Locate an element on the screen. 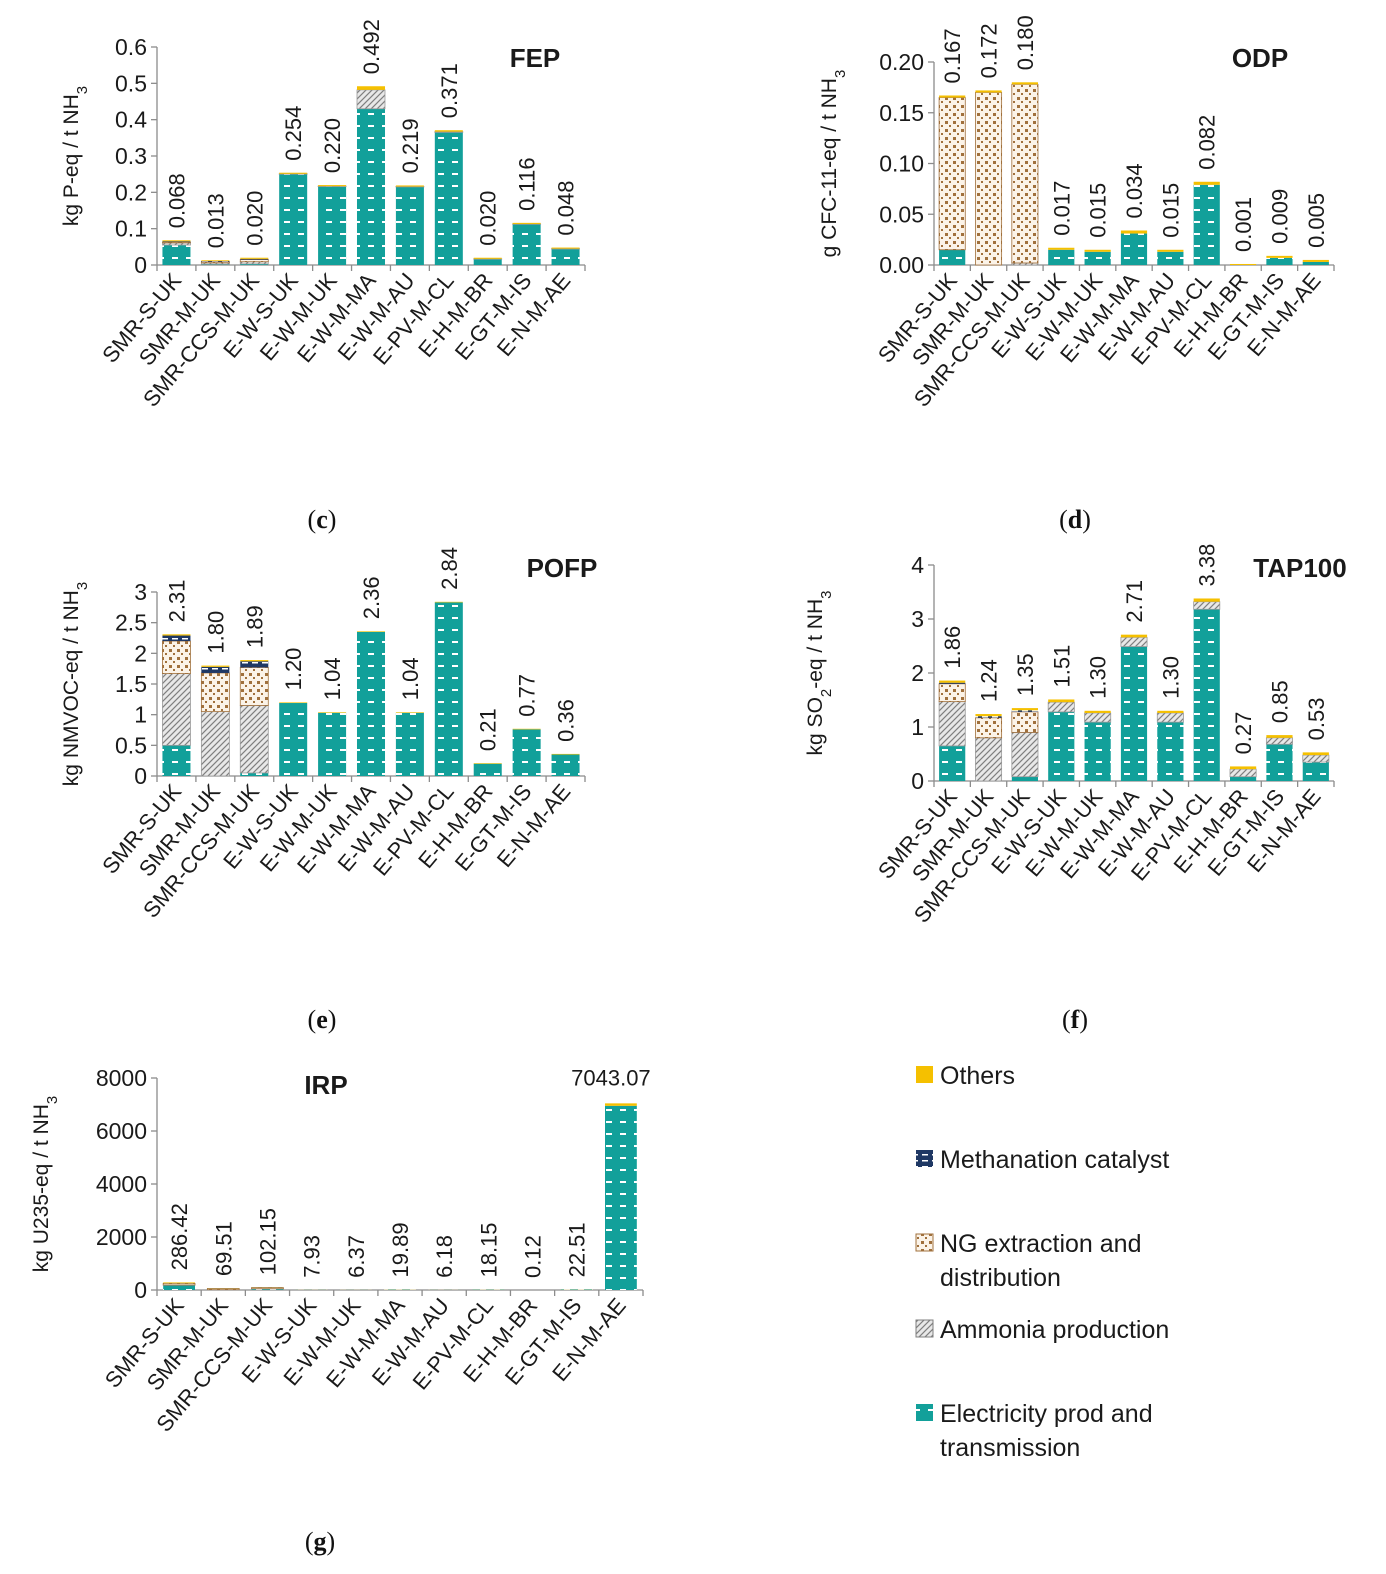 The image size is (1386, 1574). y-axis-label-text: kg SO is located at coordinates (815, 726).